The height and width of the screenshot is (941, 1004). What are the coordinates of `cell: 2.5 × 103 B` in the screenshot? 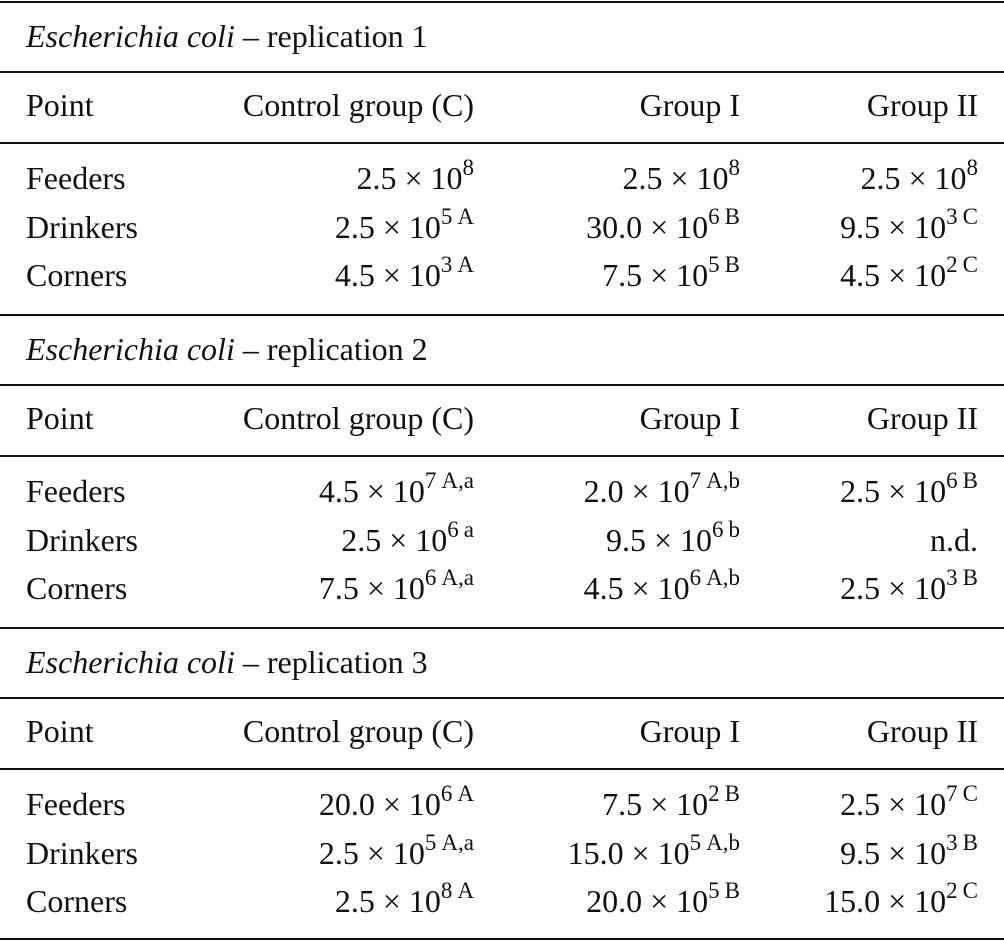 It's located at (909, 586).